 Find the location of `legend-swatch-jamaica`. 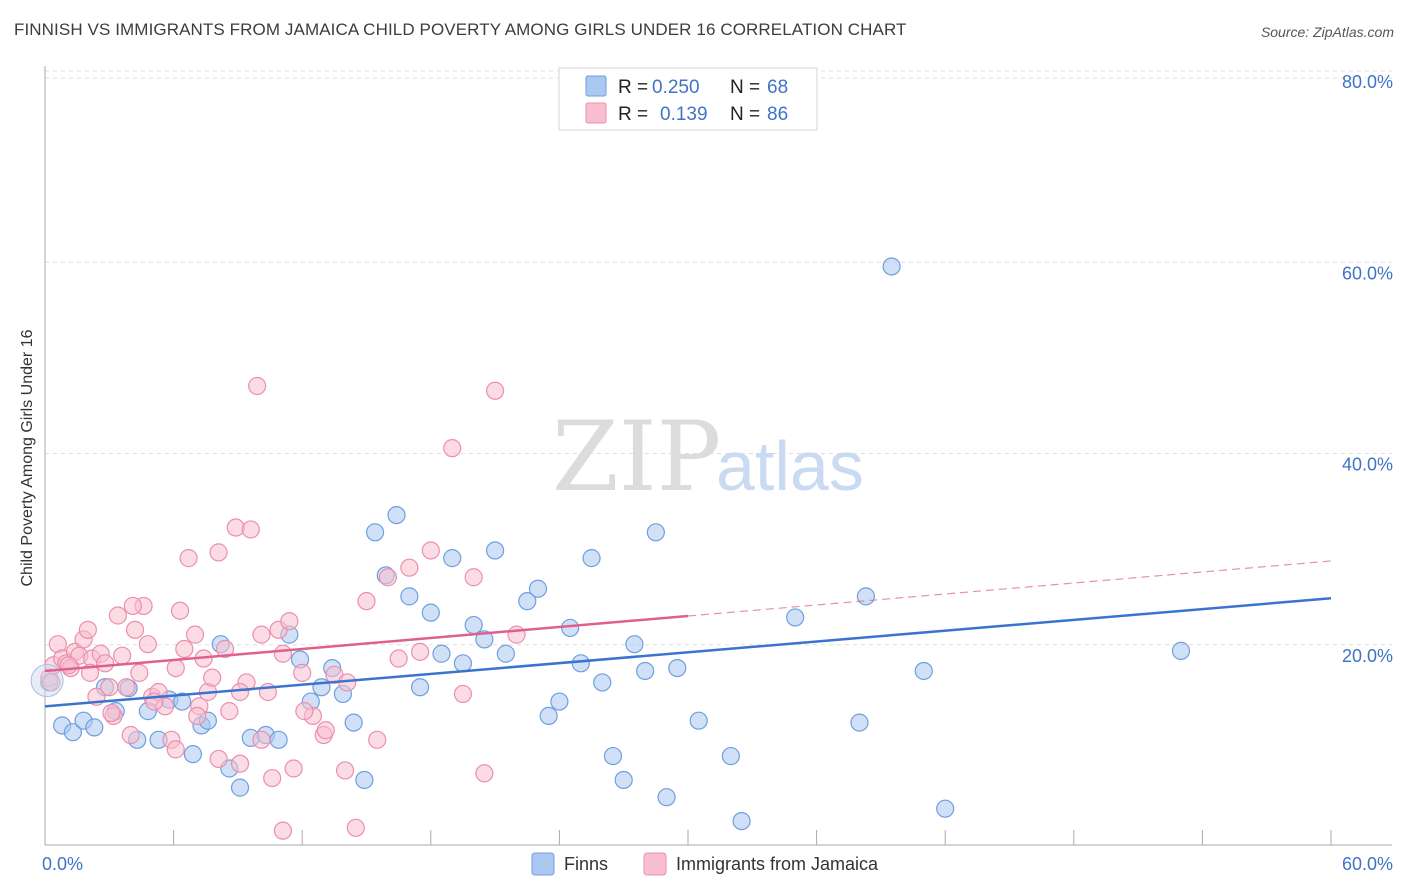

legend-swatch-jamaica is located at coordinates (596, 113).